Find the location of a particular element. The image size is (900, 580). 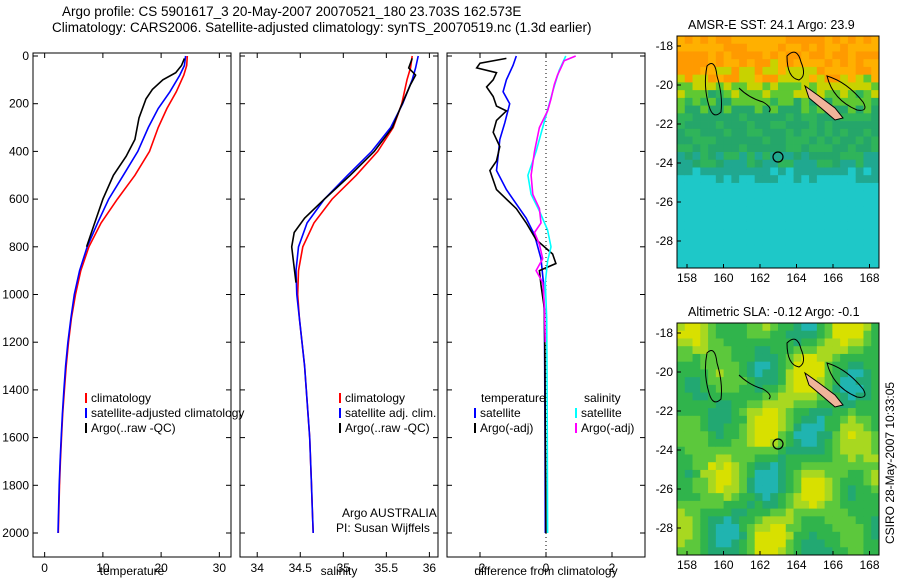

land-new-caledonia is located at coordinates (824, 102).